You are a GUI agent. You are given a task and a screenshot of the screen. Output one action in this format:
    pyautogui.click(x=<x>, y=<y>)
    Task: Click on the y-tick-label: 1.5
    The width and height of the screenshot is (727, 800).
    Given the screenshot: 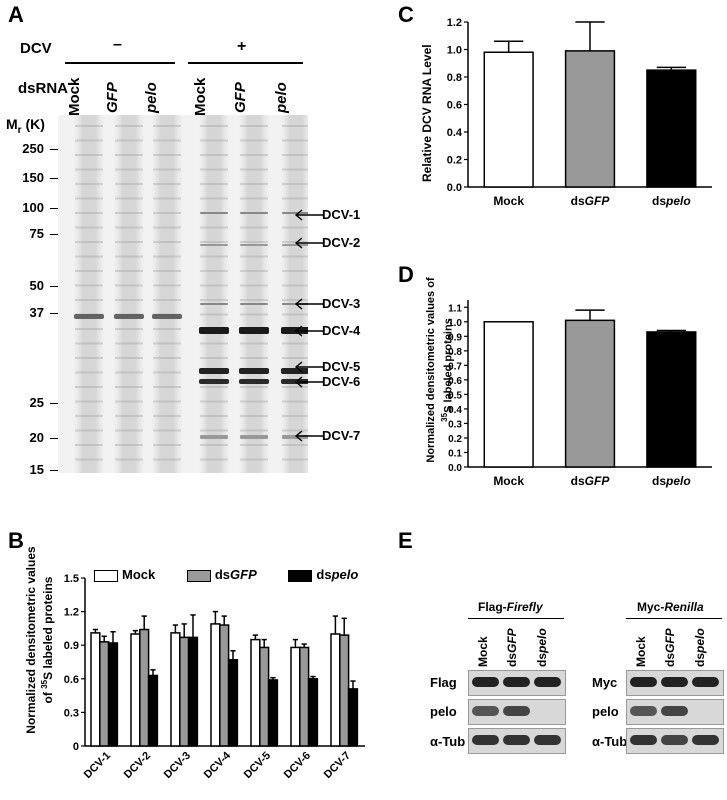 What is the action you would take?
    pyautogui.click(x=71, y=579)
    